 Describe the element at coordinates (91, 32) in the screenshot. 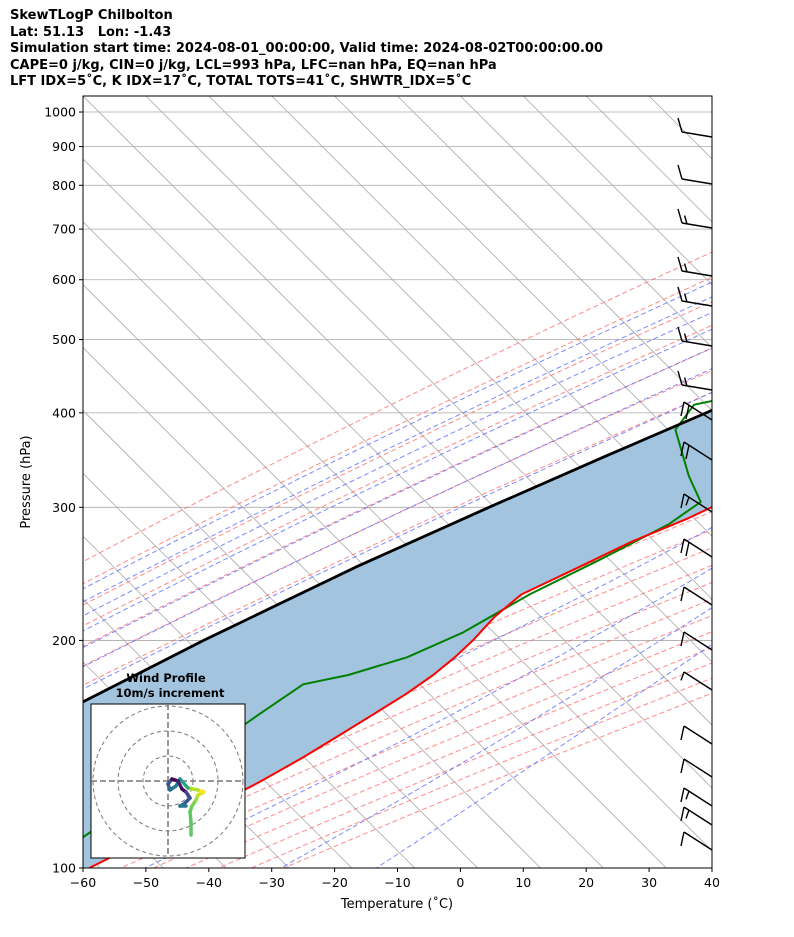

I see `location-text: Lat: 51.13 Lon: -1.43` at that location.